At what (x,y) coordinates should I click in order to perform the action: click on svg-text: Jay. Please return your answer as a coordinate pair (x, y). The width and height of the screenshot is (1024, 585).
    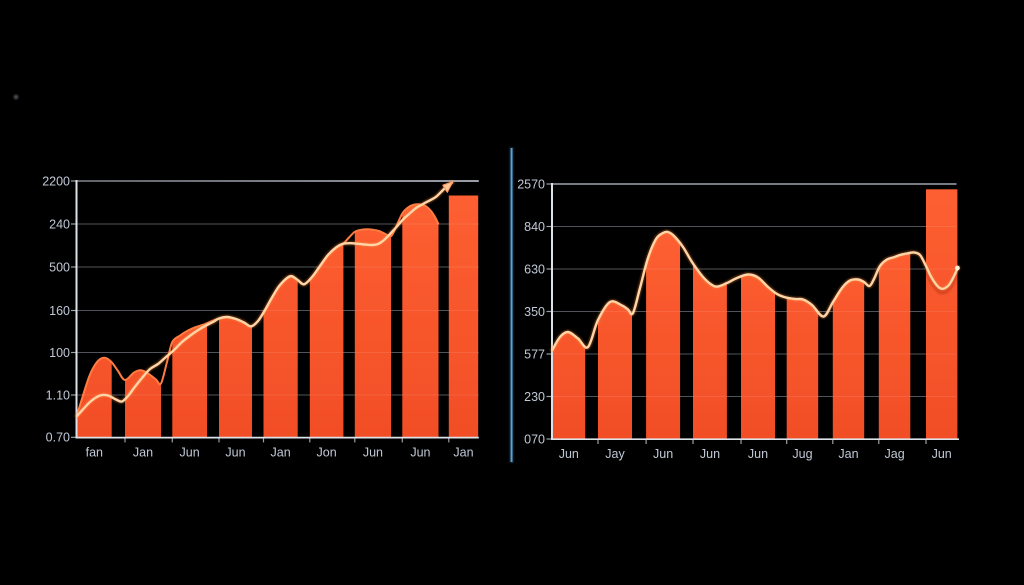
    Looking at the image, I should click on (615, 454).